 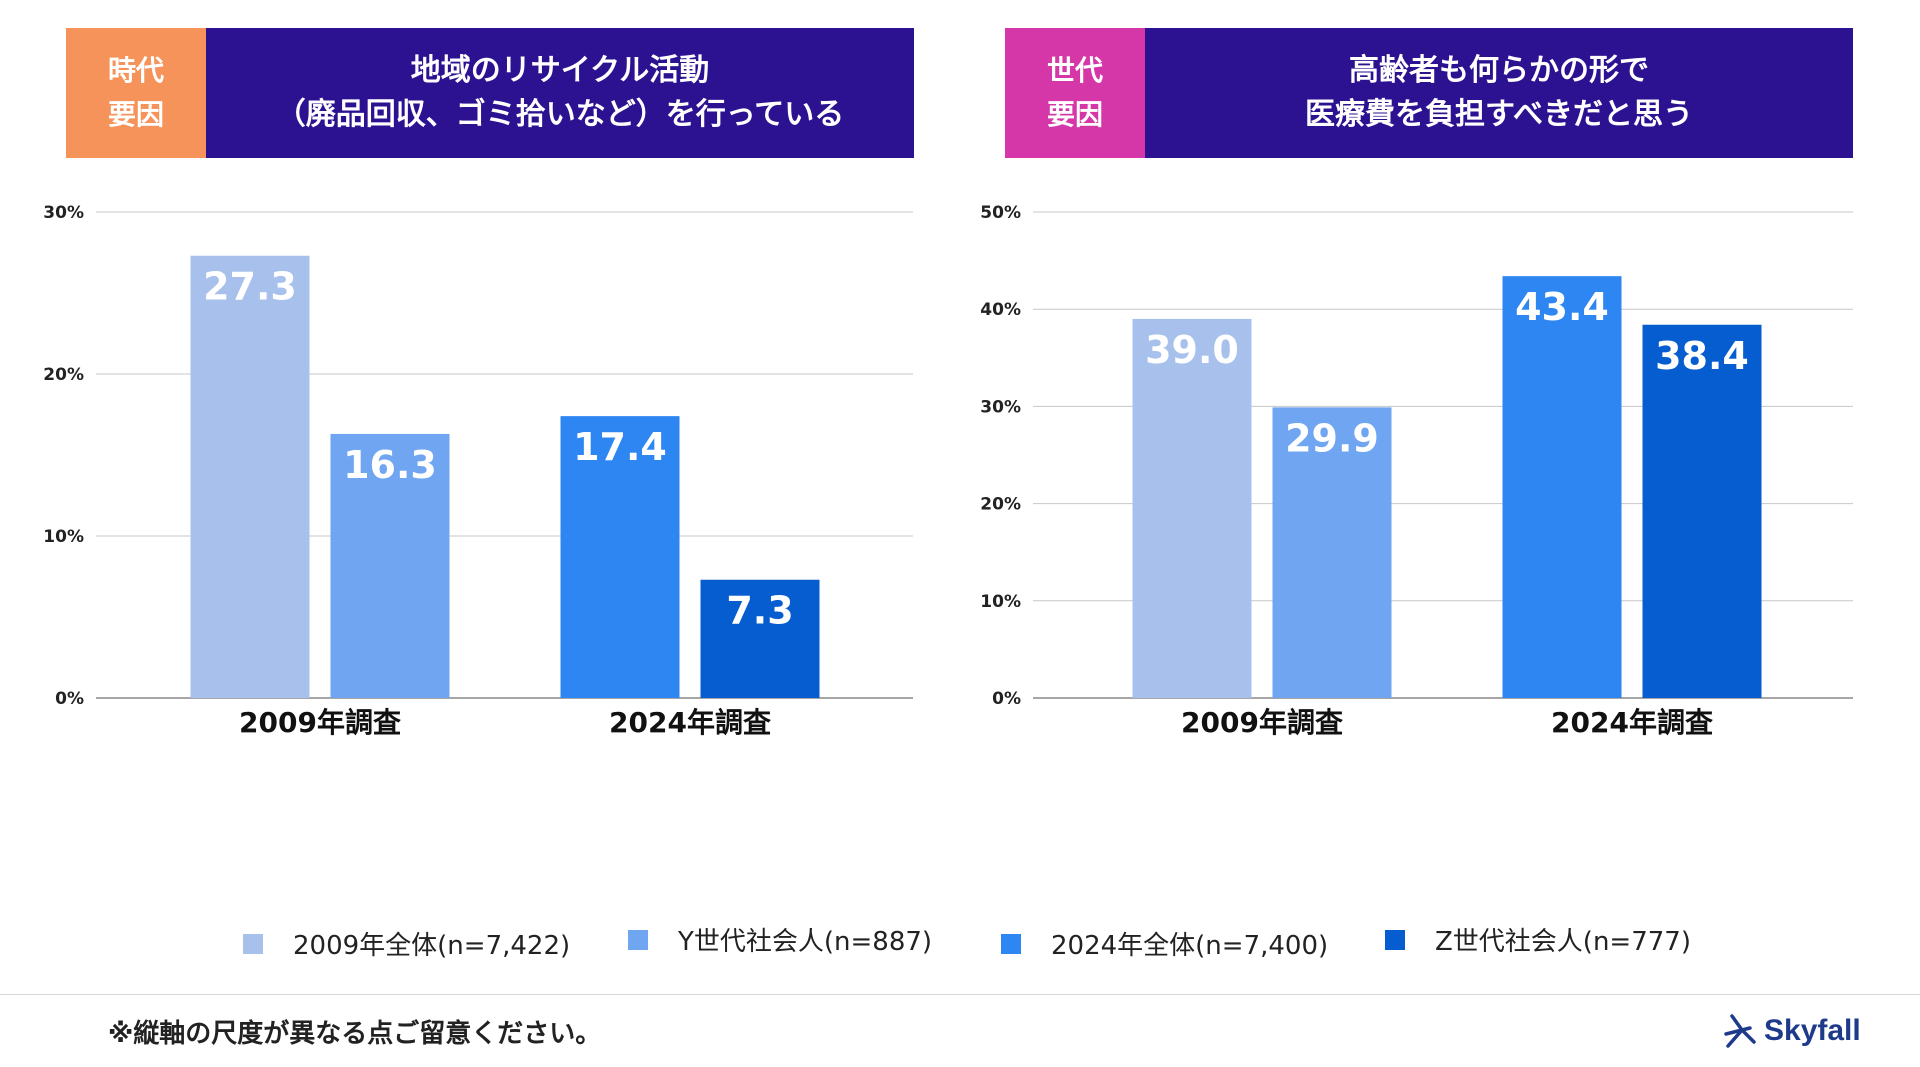 I want to click on data-label: 27.3, so click(x=250, y=287).